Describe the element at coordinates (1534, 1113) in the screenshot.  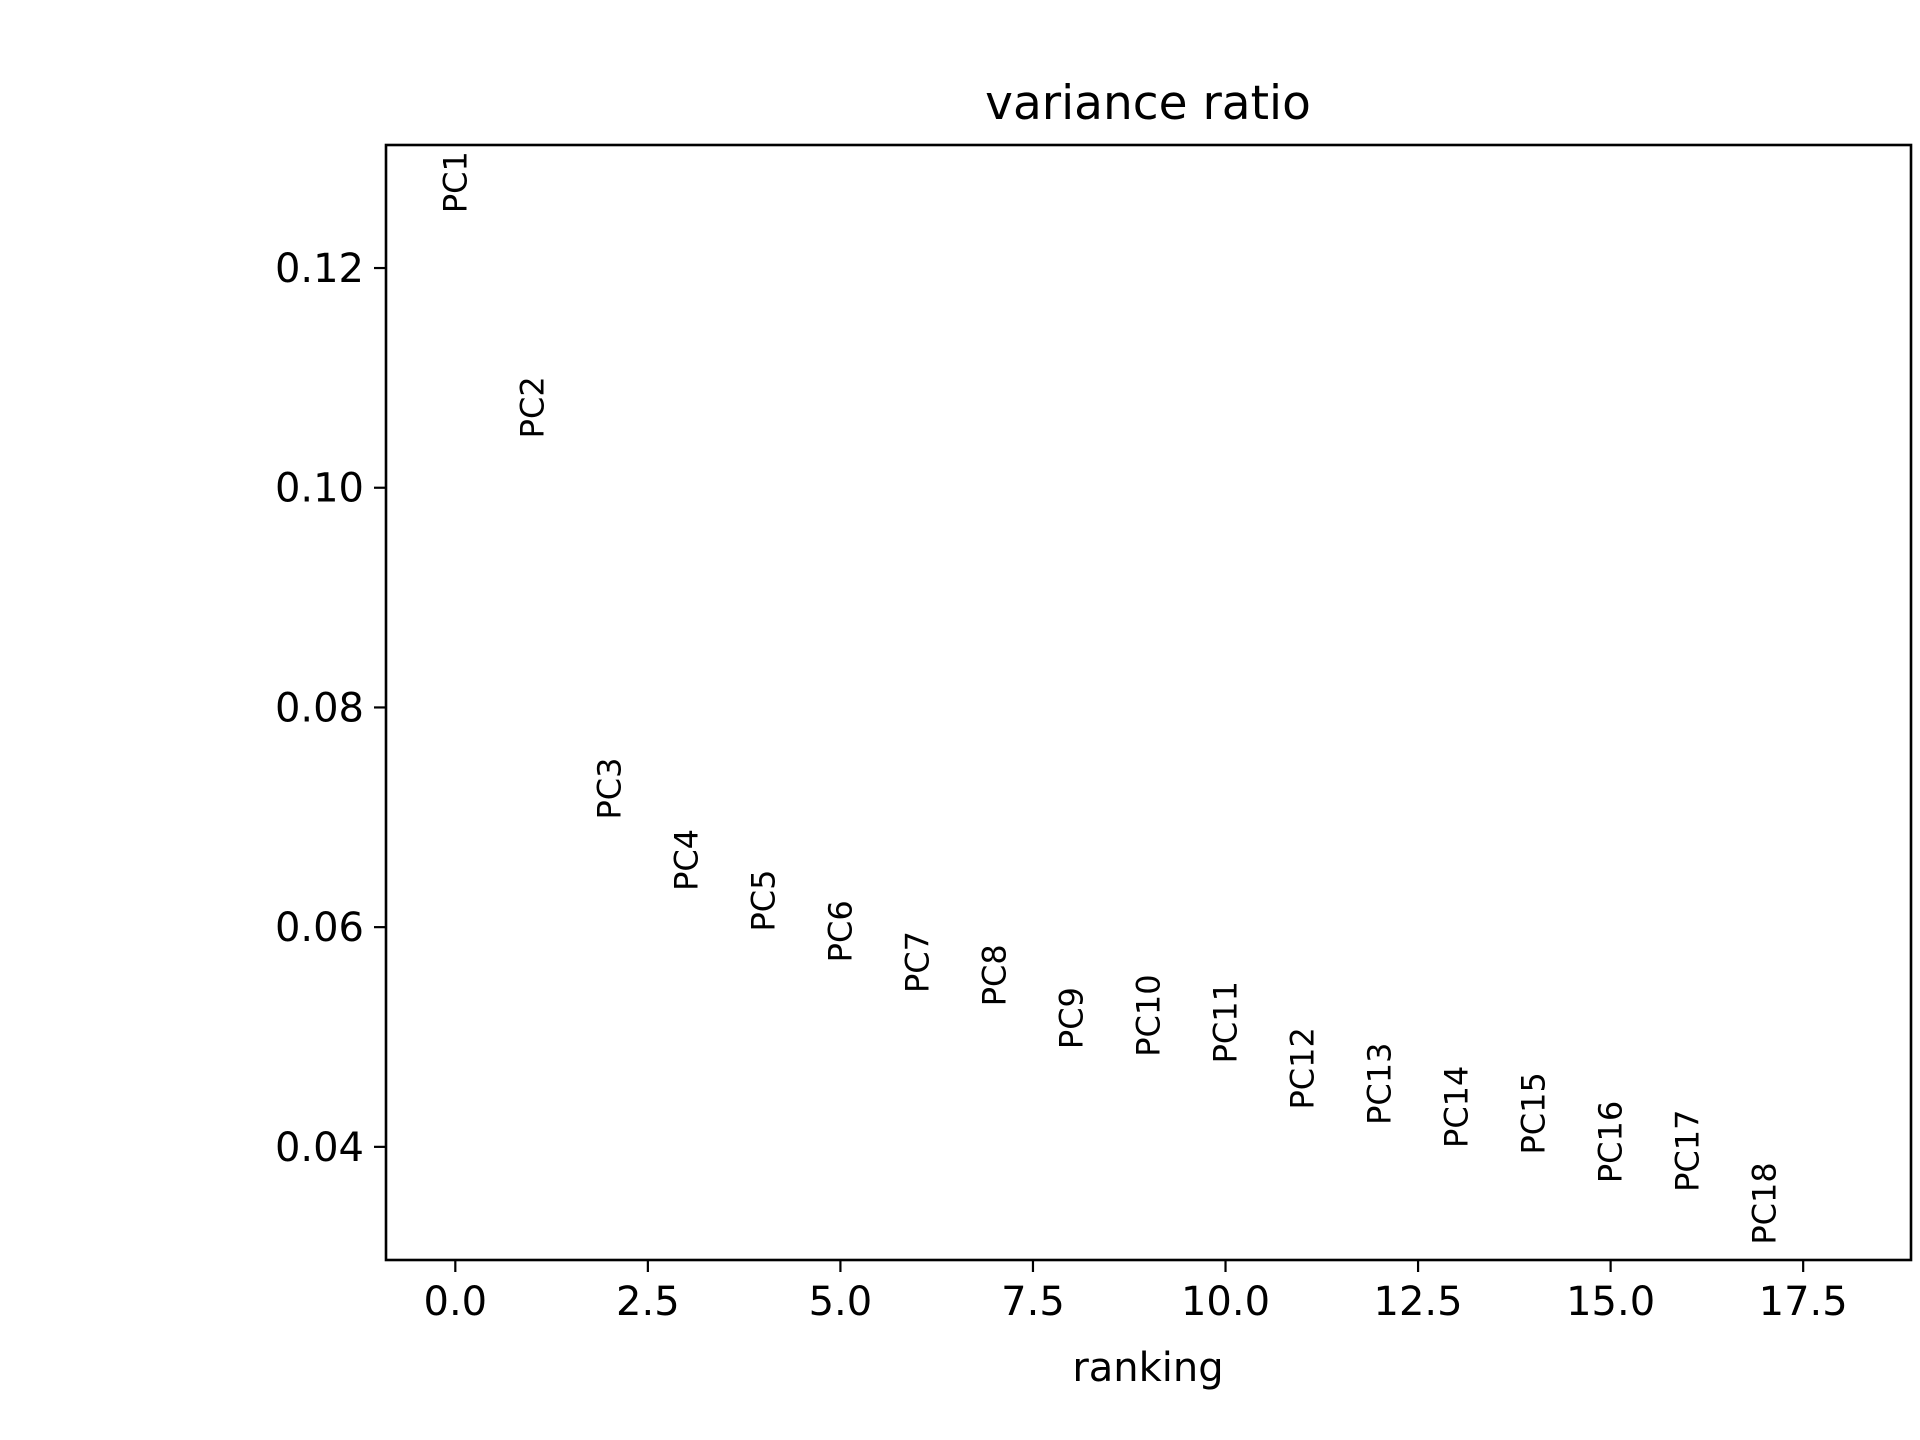
I see `data-point-pc15: PC15` at that location.